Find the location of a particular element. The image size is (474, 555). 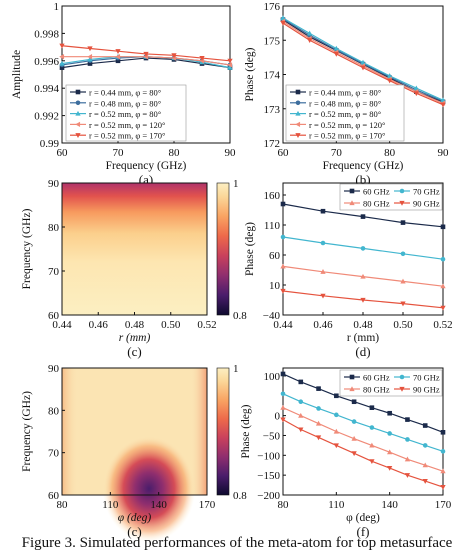

colorbar-tick-label: 1 is located at coordinates (236, 369).